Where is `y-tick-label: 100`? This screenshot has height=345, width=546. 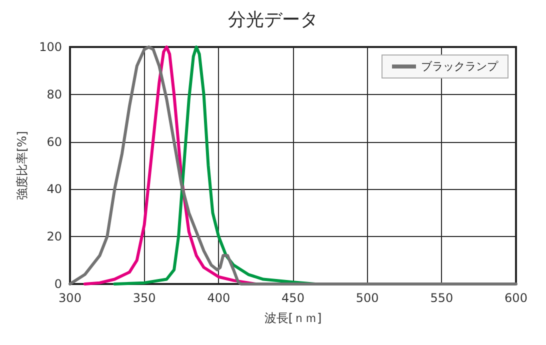 y-tick-label: 100 is located at coordinates (50, 47).